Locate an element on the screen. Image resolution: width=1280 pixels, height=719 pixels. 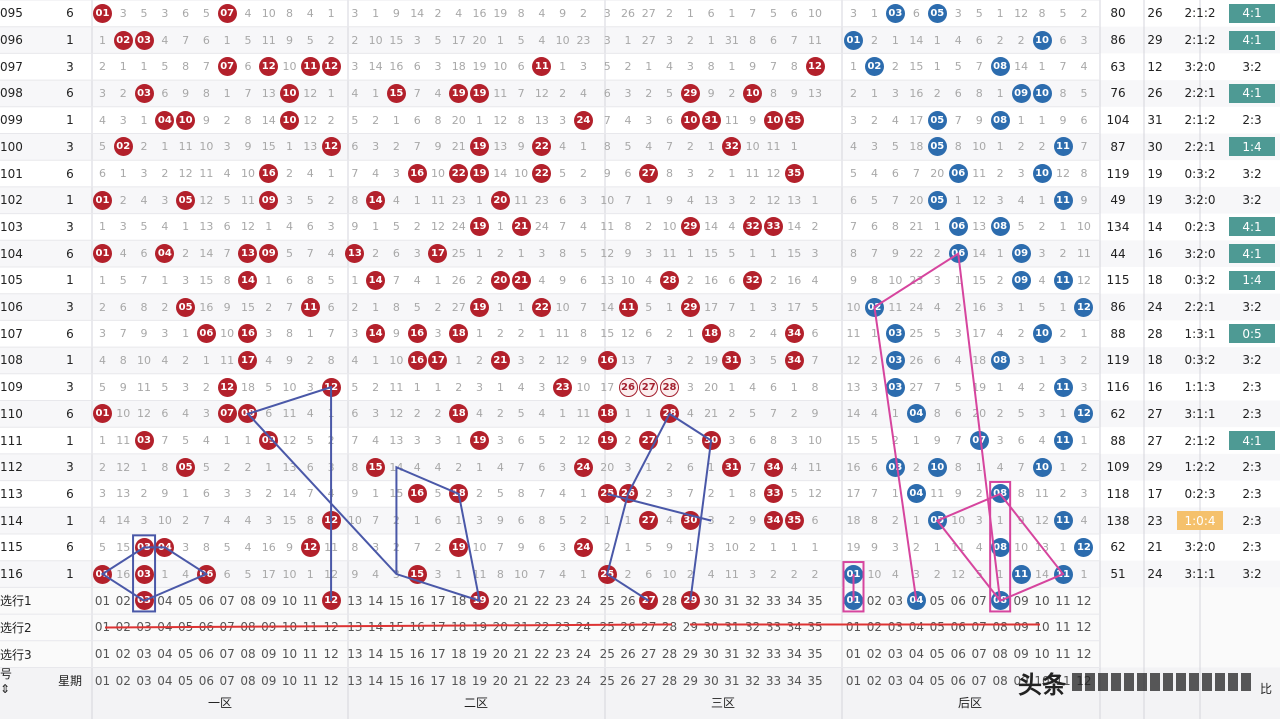
pick-back-number: 02 is located at coordinates (874, 600).